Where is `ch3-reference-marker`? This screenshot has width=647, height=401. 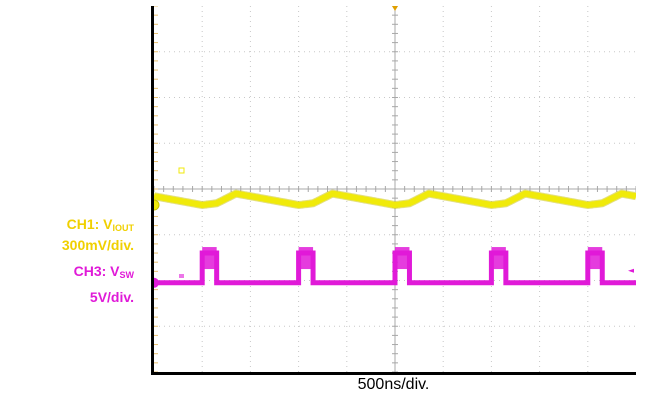 ch3-reference-marker is located at coordinates (181, 276).